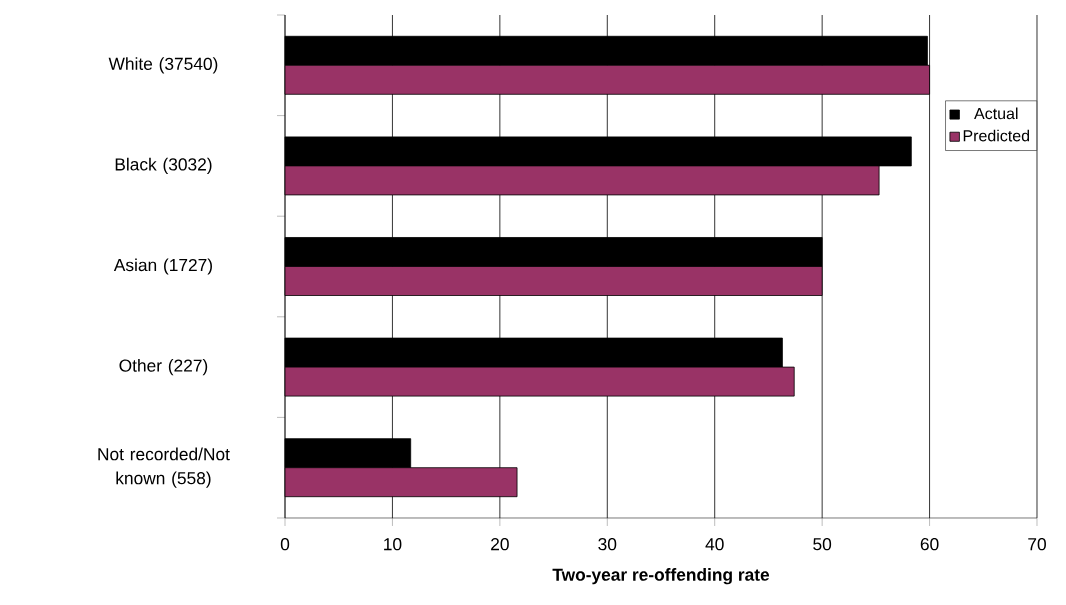 The image size is (1066, 605). I want to click on x-tick-label: 10, so click(393, 544).